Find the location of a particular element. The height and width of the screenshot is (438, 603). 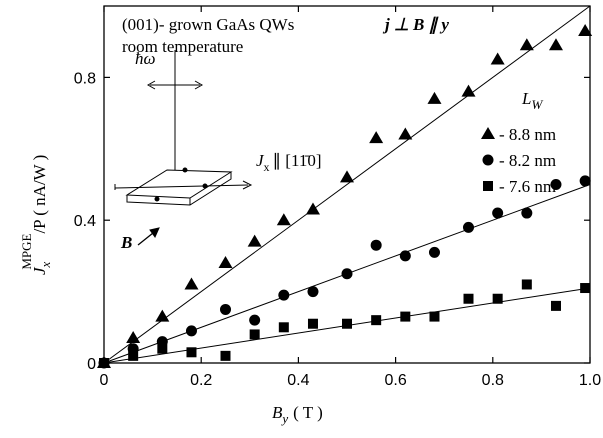

annotation: room temperature is located at coordinates (182, 46).